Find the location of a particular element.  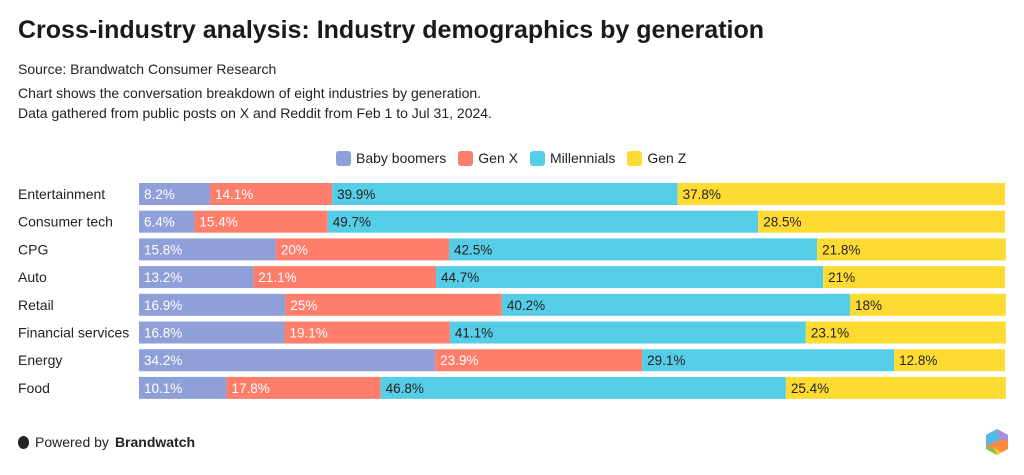

category-label: Energy is located at coordinates (40, 360).